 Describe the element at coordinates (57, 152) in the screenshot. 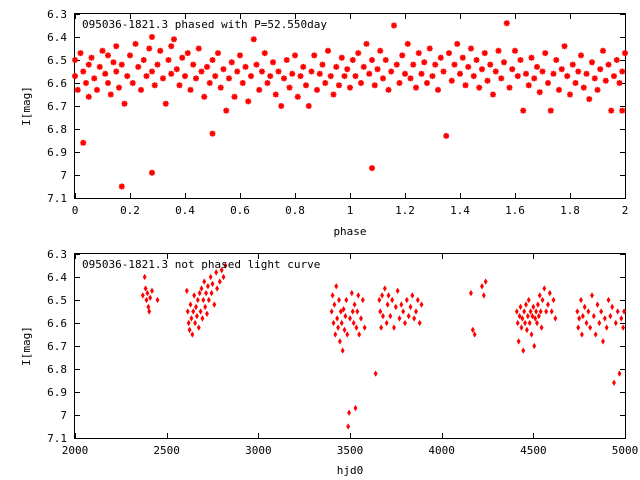

I see `y-tick-label: 6.9` at that location.